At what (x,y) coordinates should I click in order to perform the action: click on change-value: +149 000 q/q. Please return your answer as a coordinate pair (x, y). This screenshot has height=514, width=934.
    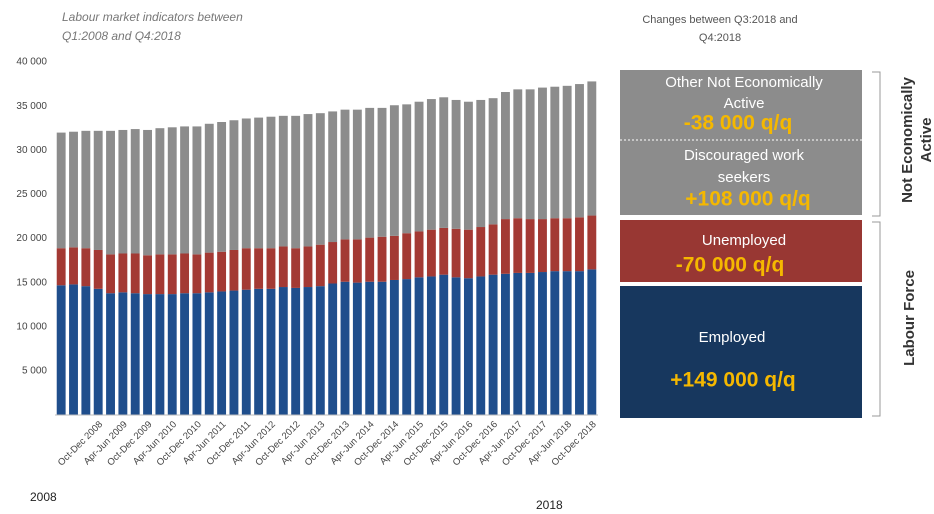
    Looking at the image, I should click on (733, 380).